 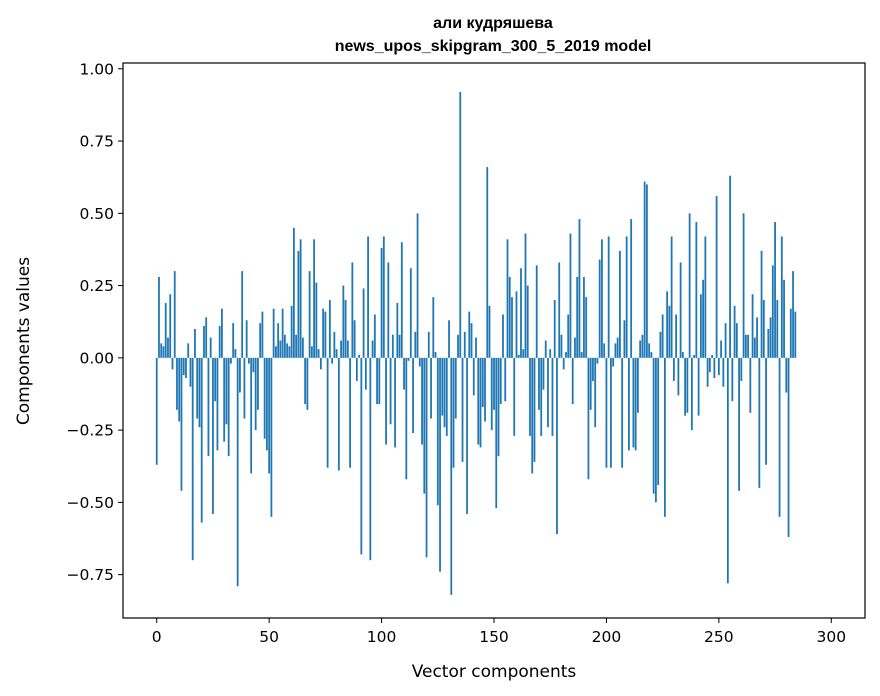 What do you see at coordinates (382, 637) in the screenshot?
I see `x-tick-label: 100` at bounding box center [382, 637].